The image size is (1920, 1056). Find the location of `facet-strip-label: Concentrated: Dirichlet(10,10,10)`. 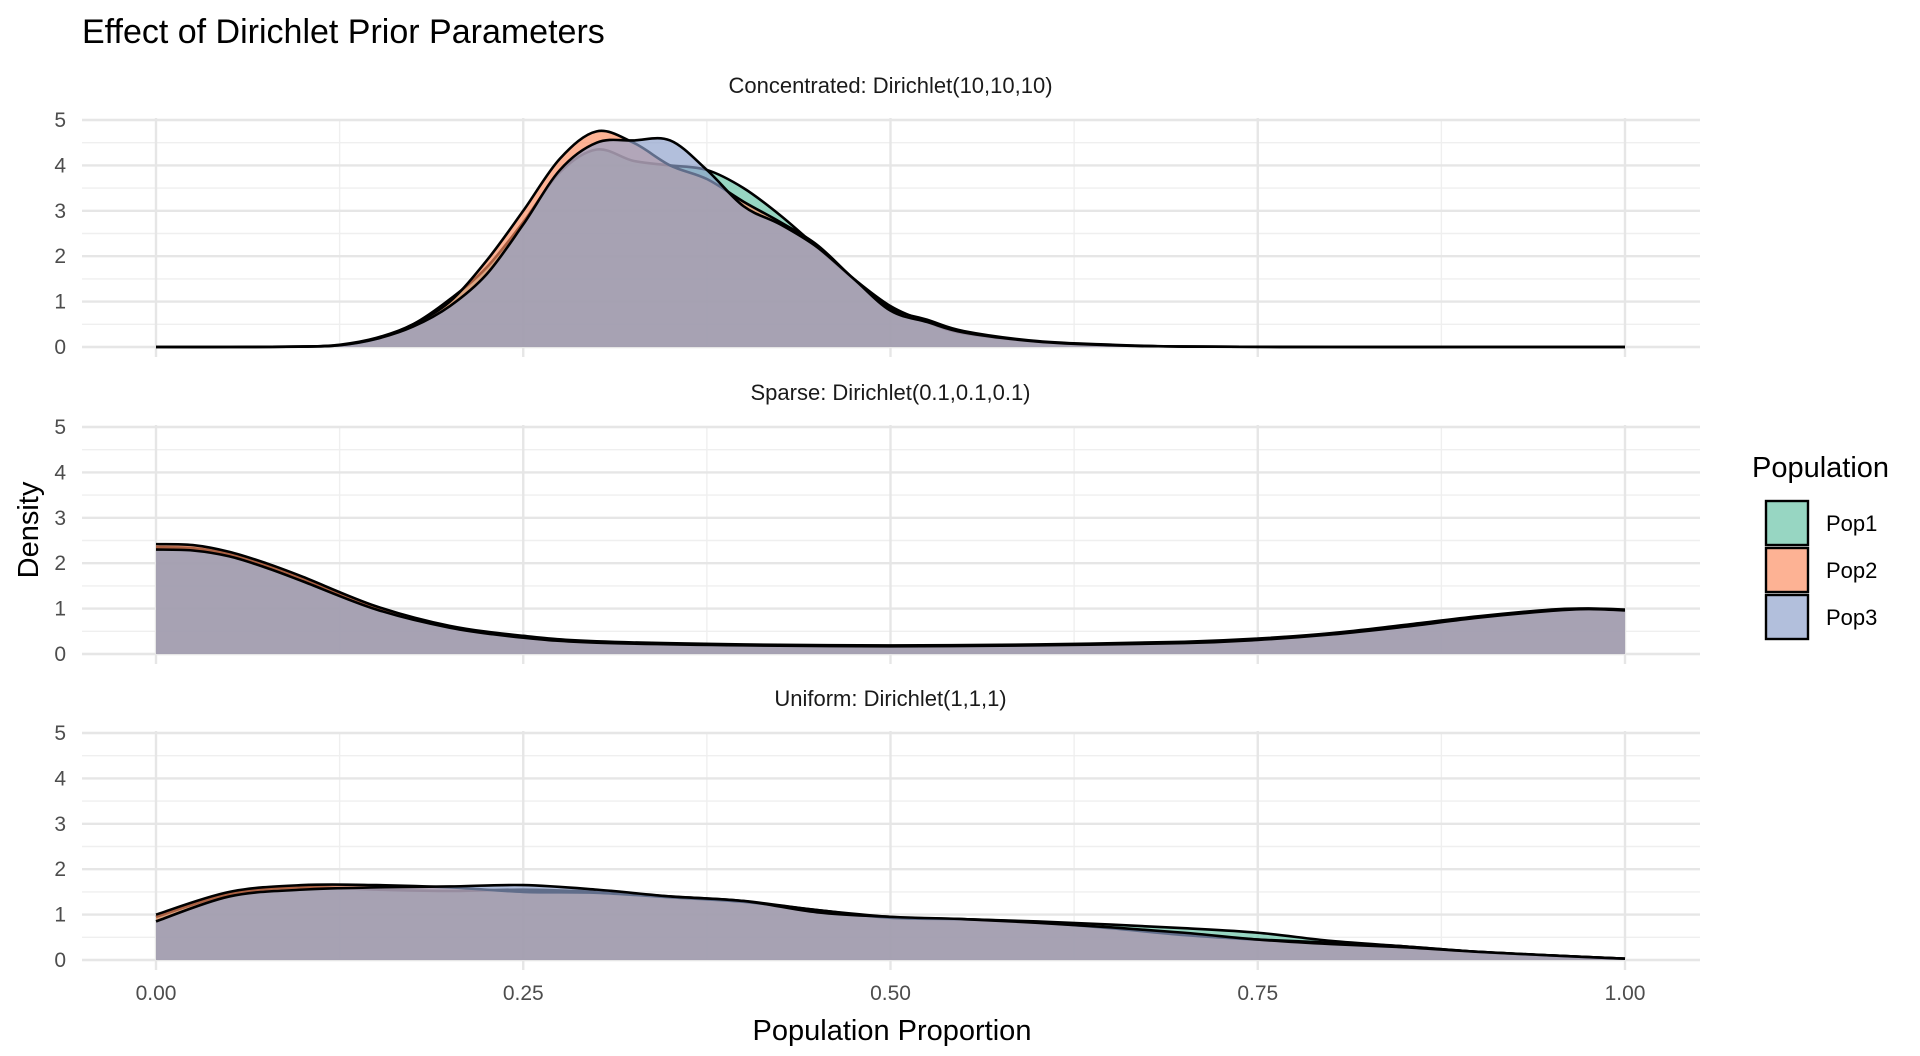

facet-strip-label: Concentrated: Dirichlet(10,10,10) is located at coordinates (890, 85).